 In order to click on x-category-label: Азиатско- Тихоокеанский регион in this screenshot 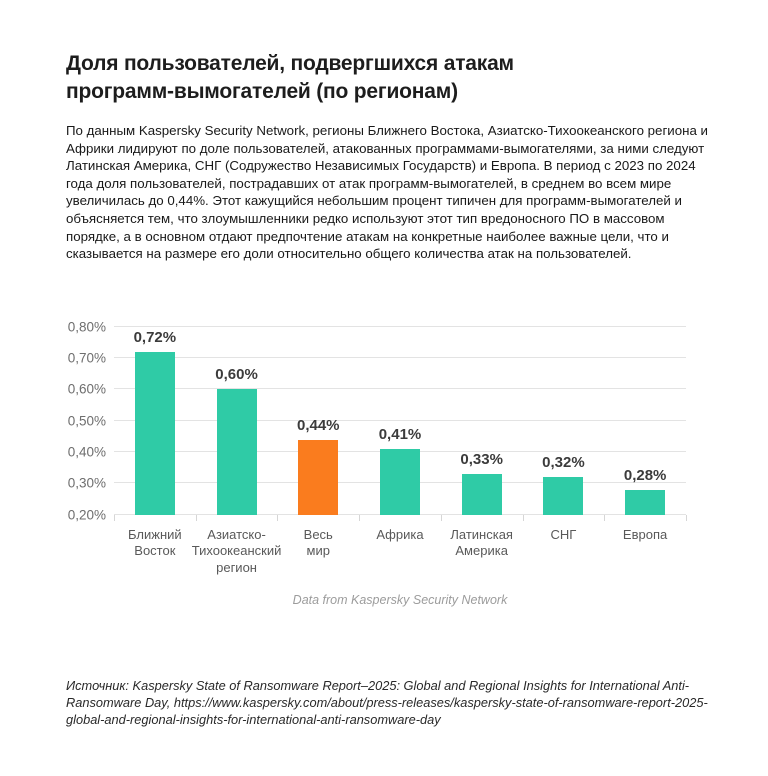, I will do `click(237, 551)`.